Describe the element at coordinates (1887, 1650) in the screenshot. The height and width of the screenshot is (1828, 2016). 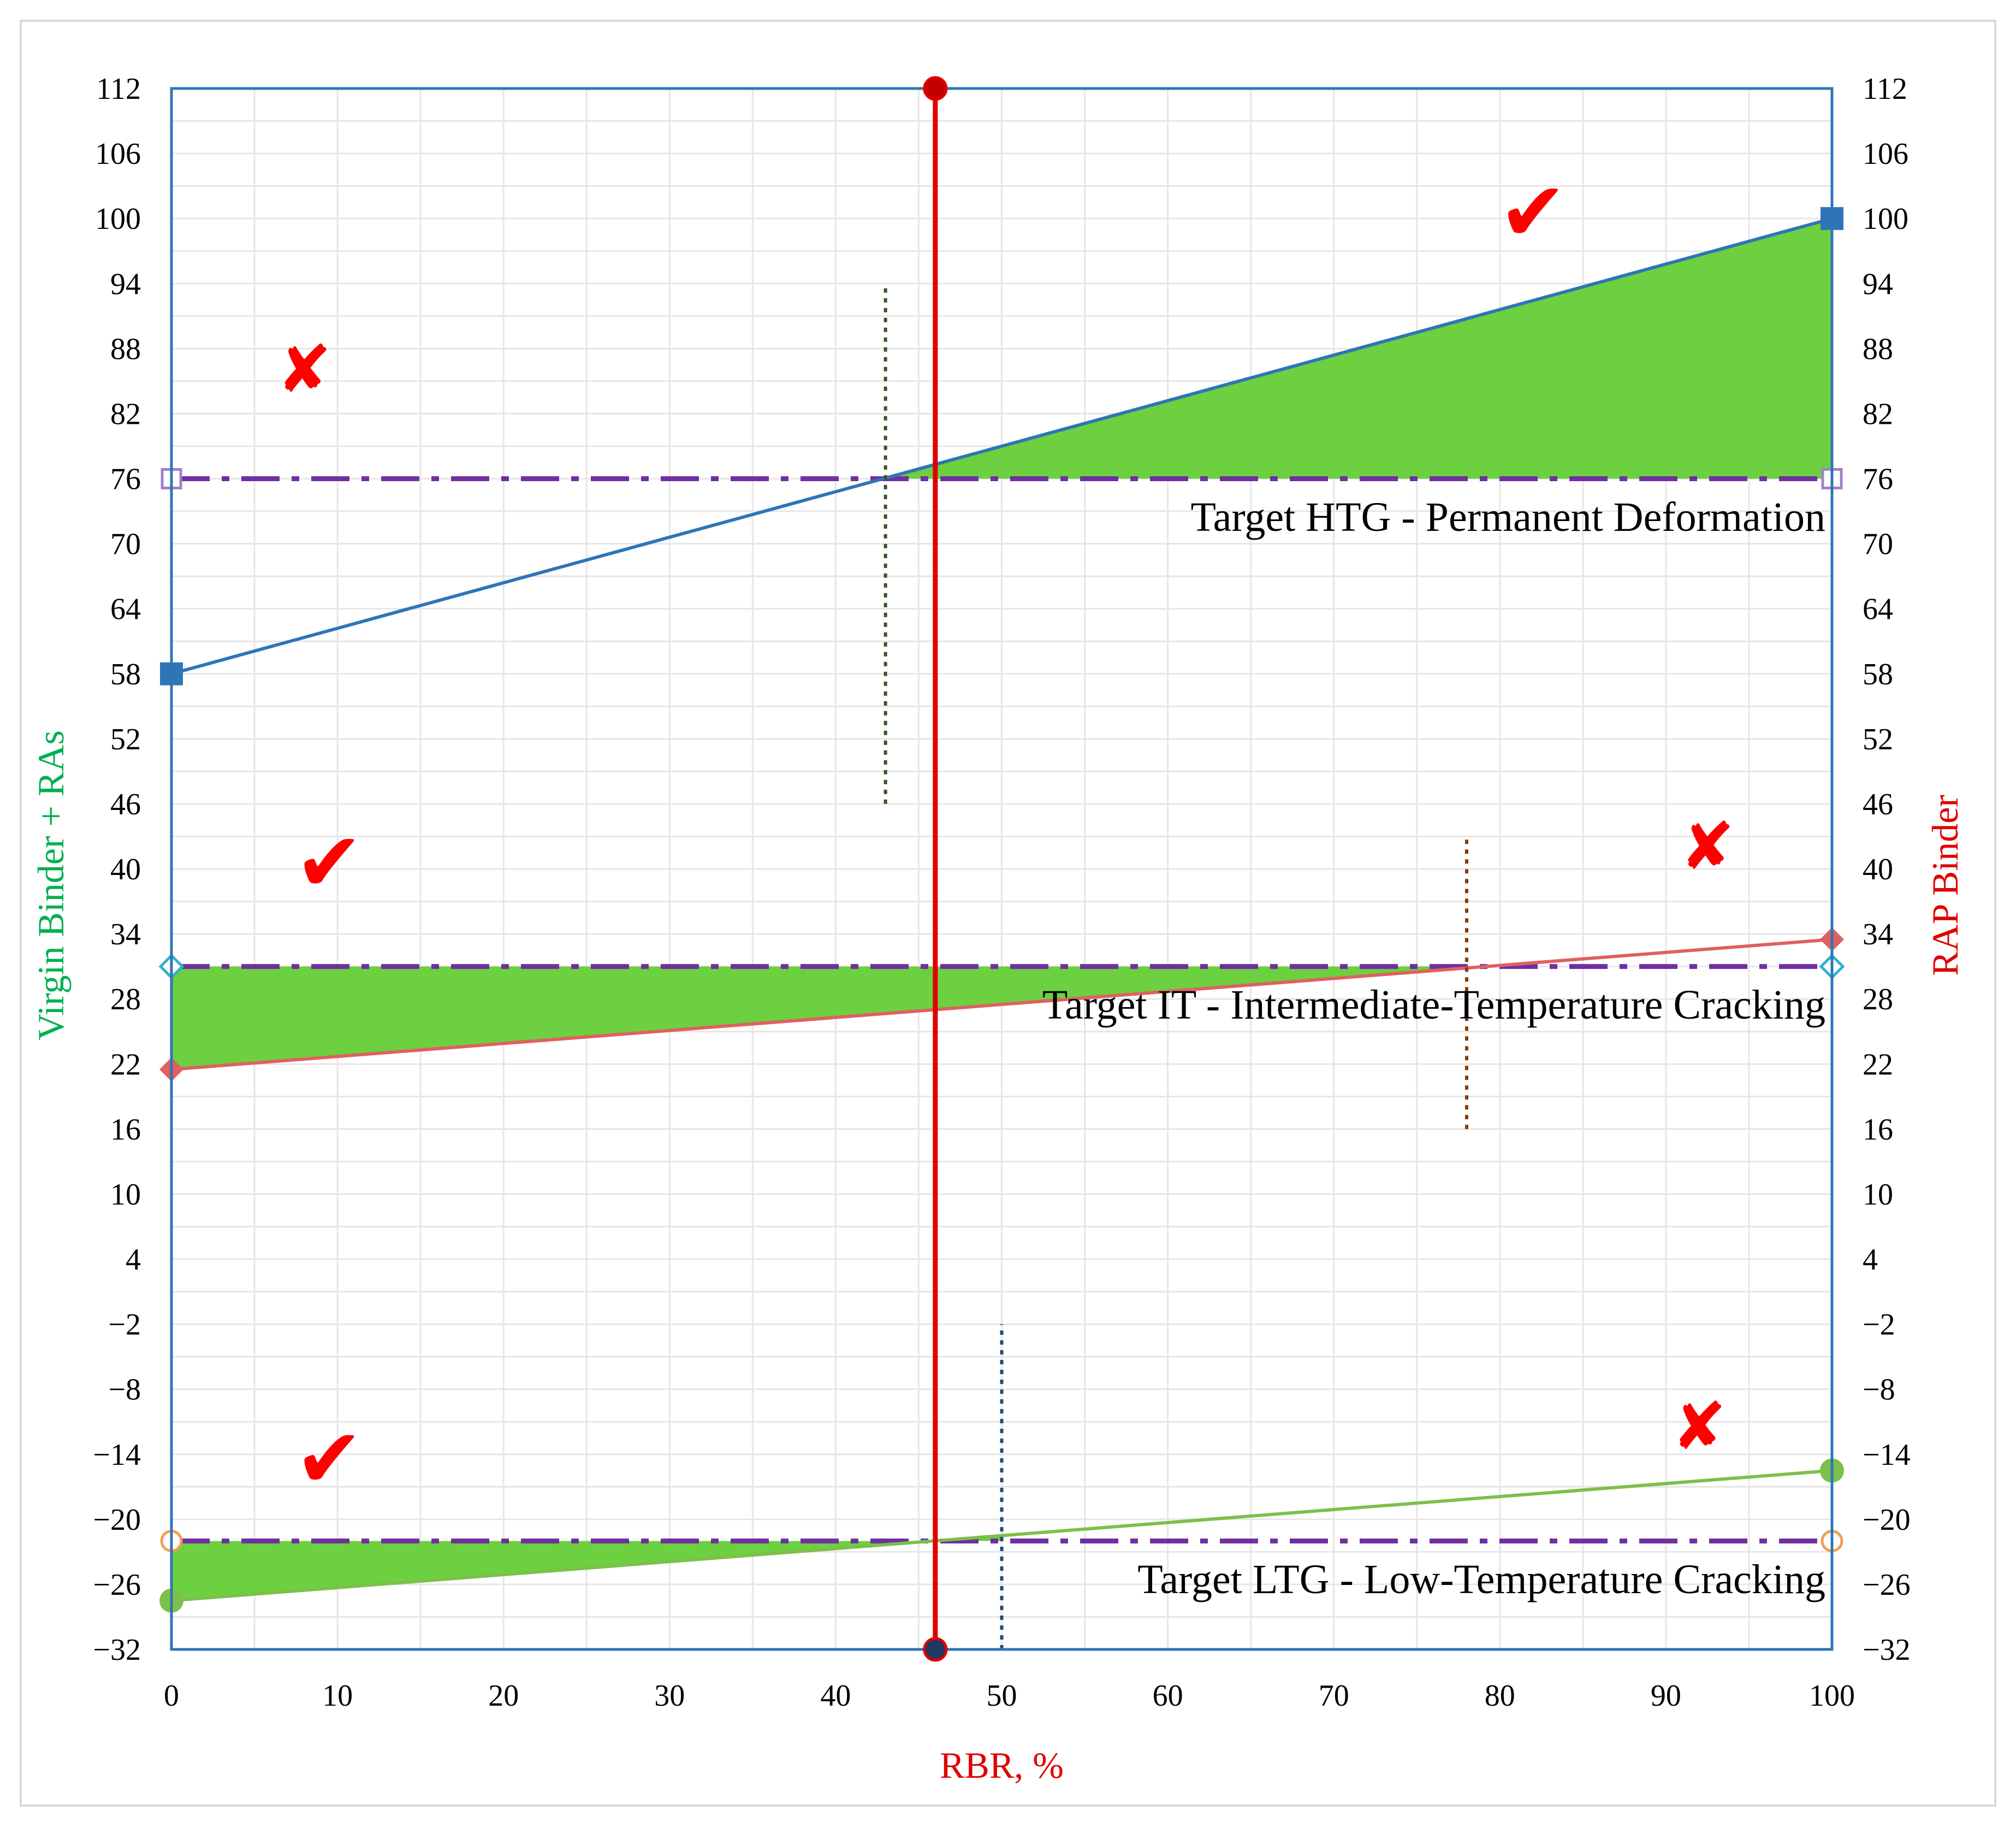
I see `y-tick-label-right: −32` at that location.